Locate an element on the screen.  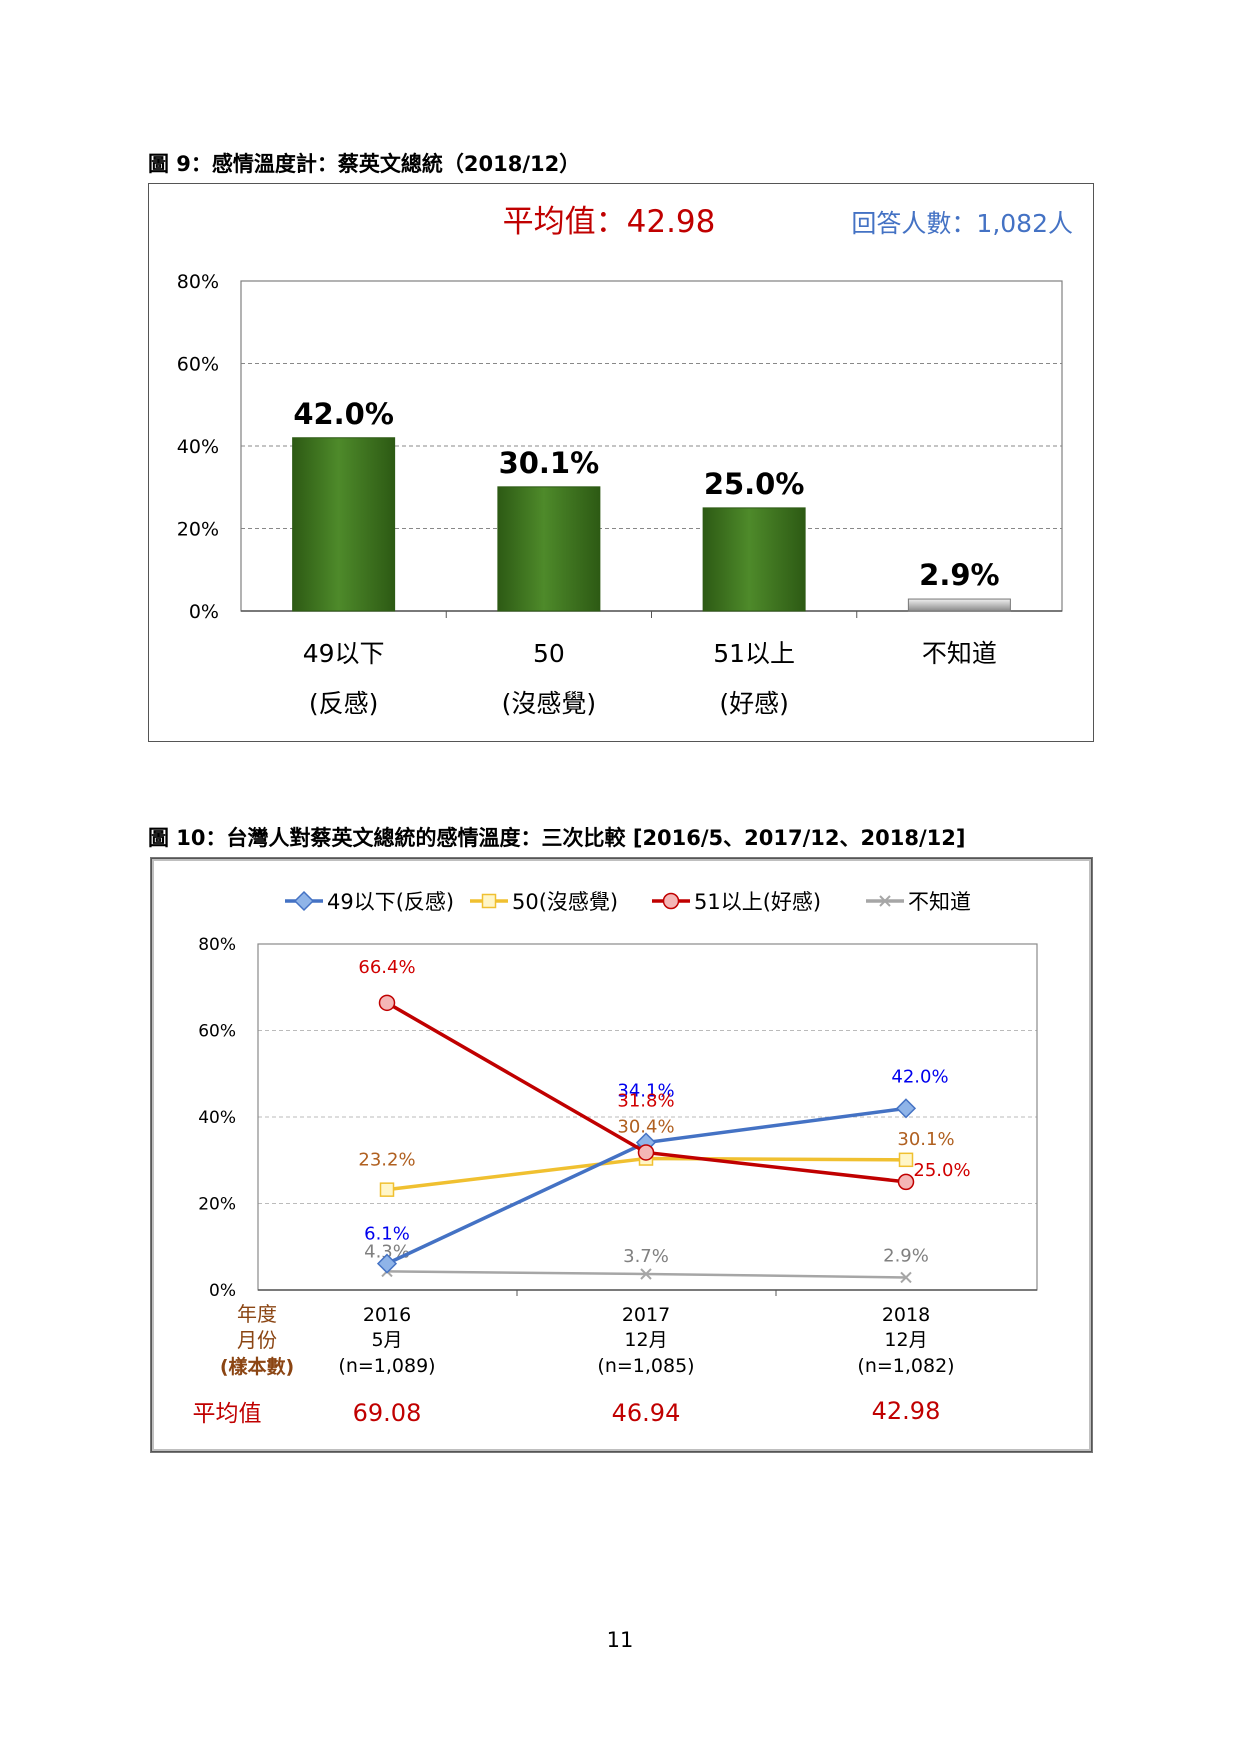
column-year: 2016 is located at coordinates (387, 1315).